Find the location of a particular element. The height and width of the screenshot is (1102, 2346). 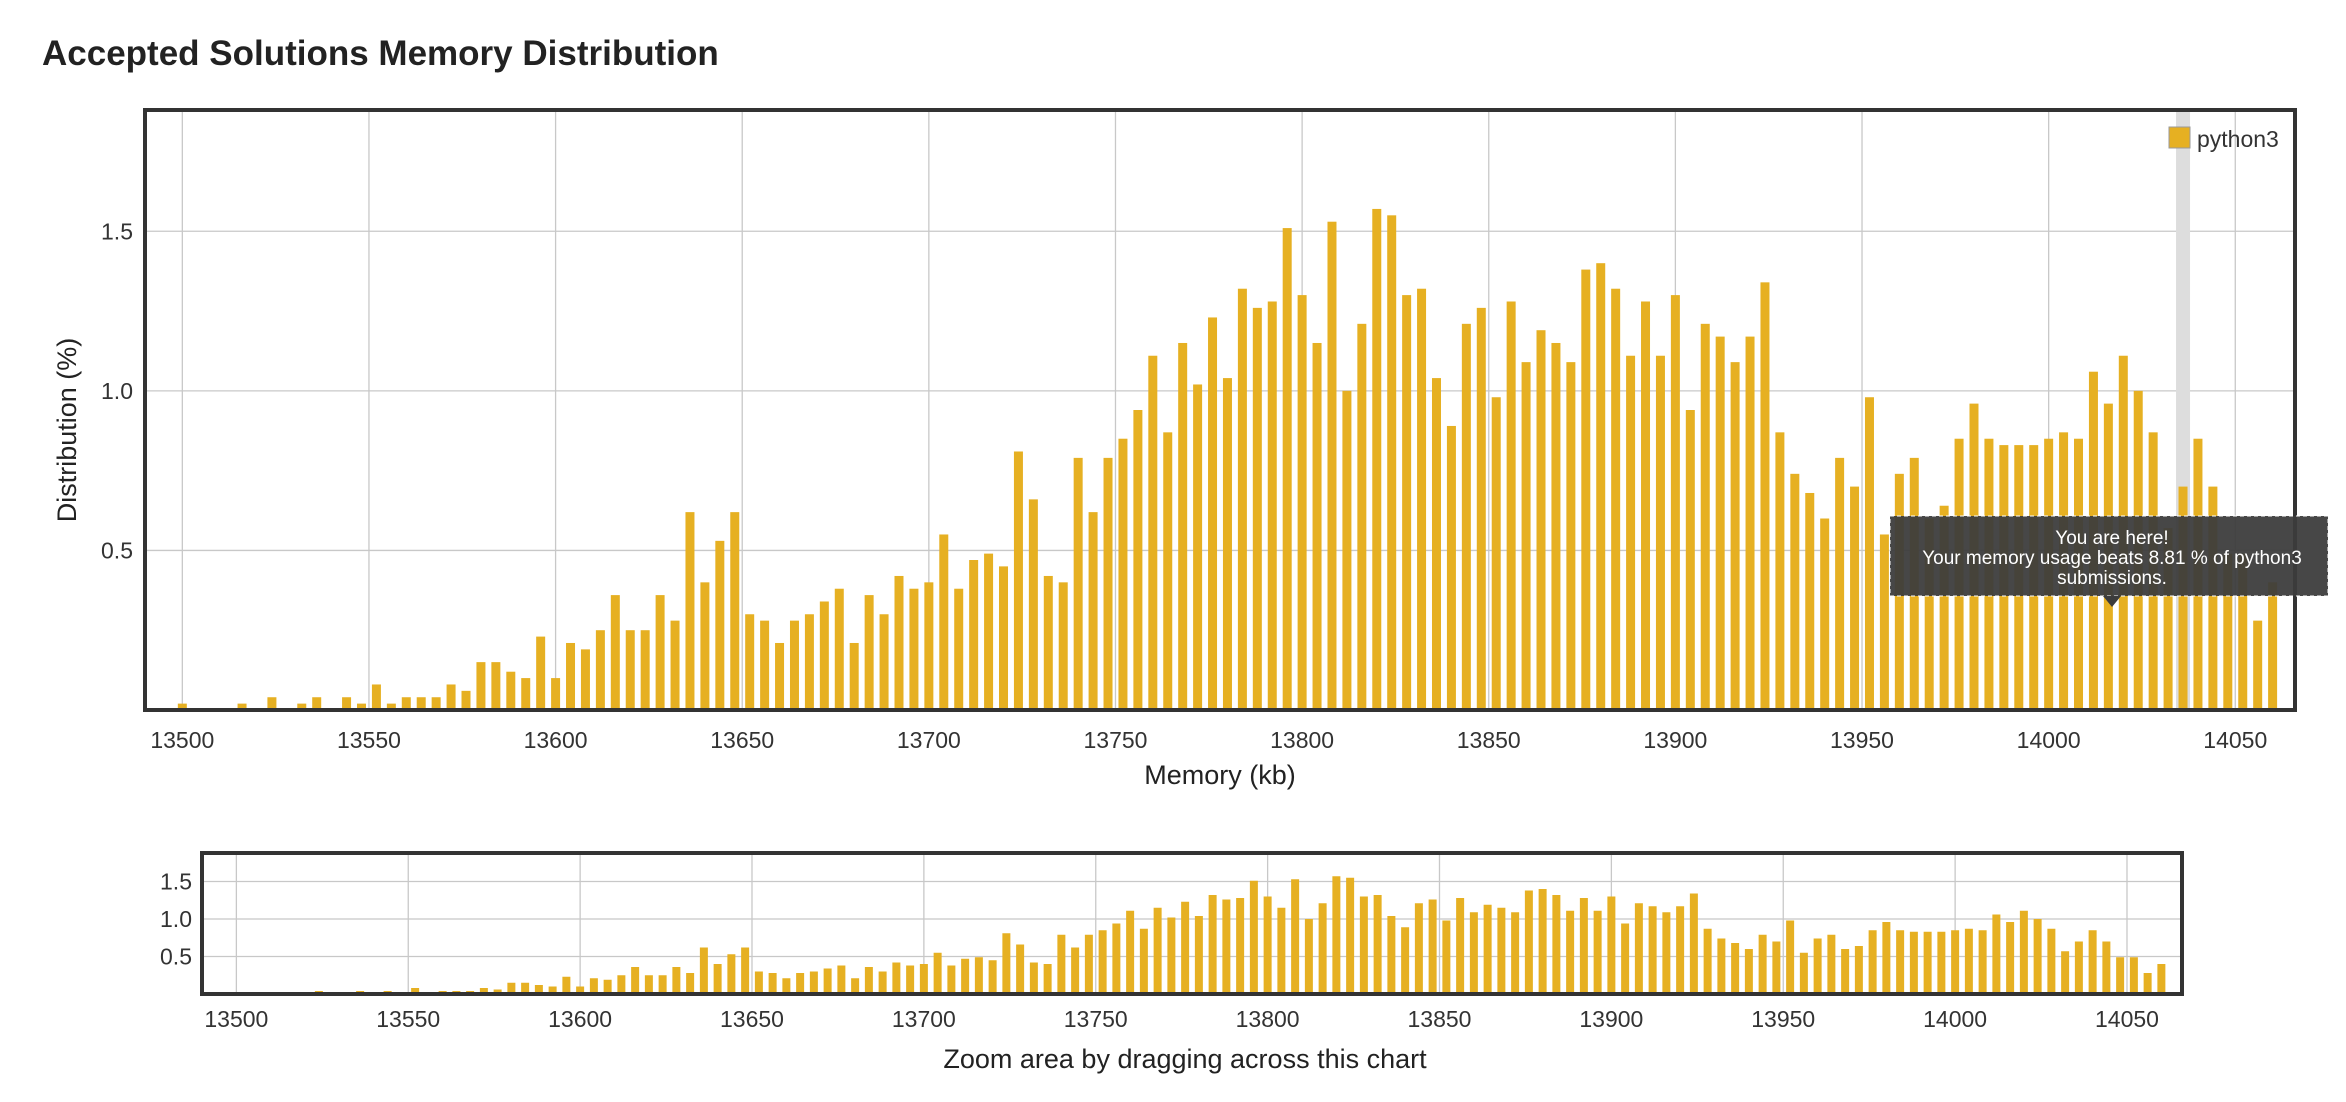

y-axis-label: Distribution (%) is located at coordinates (67, 430).